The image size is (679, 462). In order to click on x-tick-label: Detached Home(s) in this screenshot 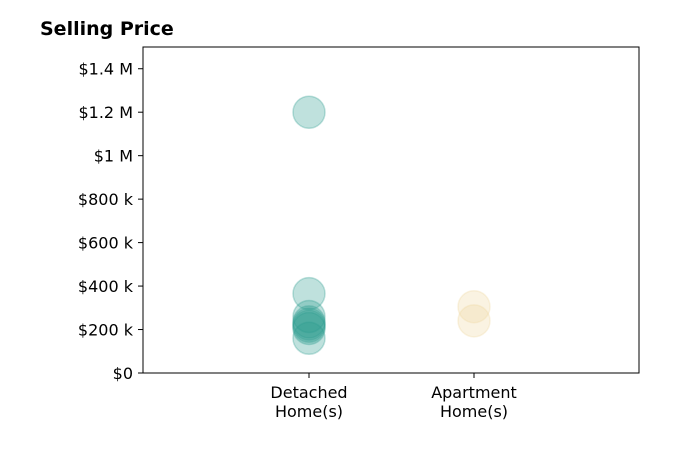, I will do `click(308, 402)`.